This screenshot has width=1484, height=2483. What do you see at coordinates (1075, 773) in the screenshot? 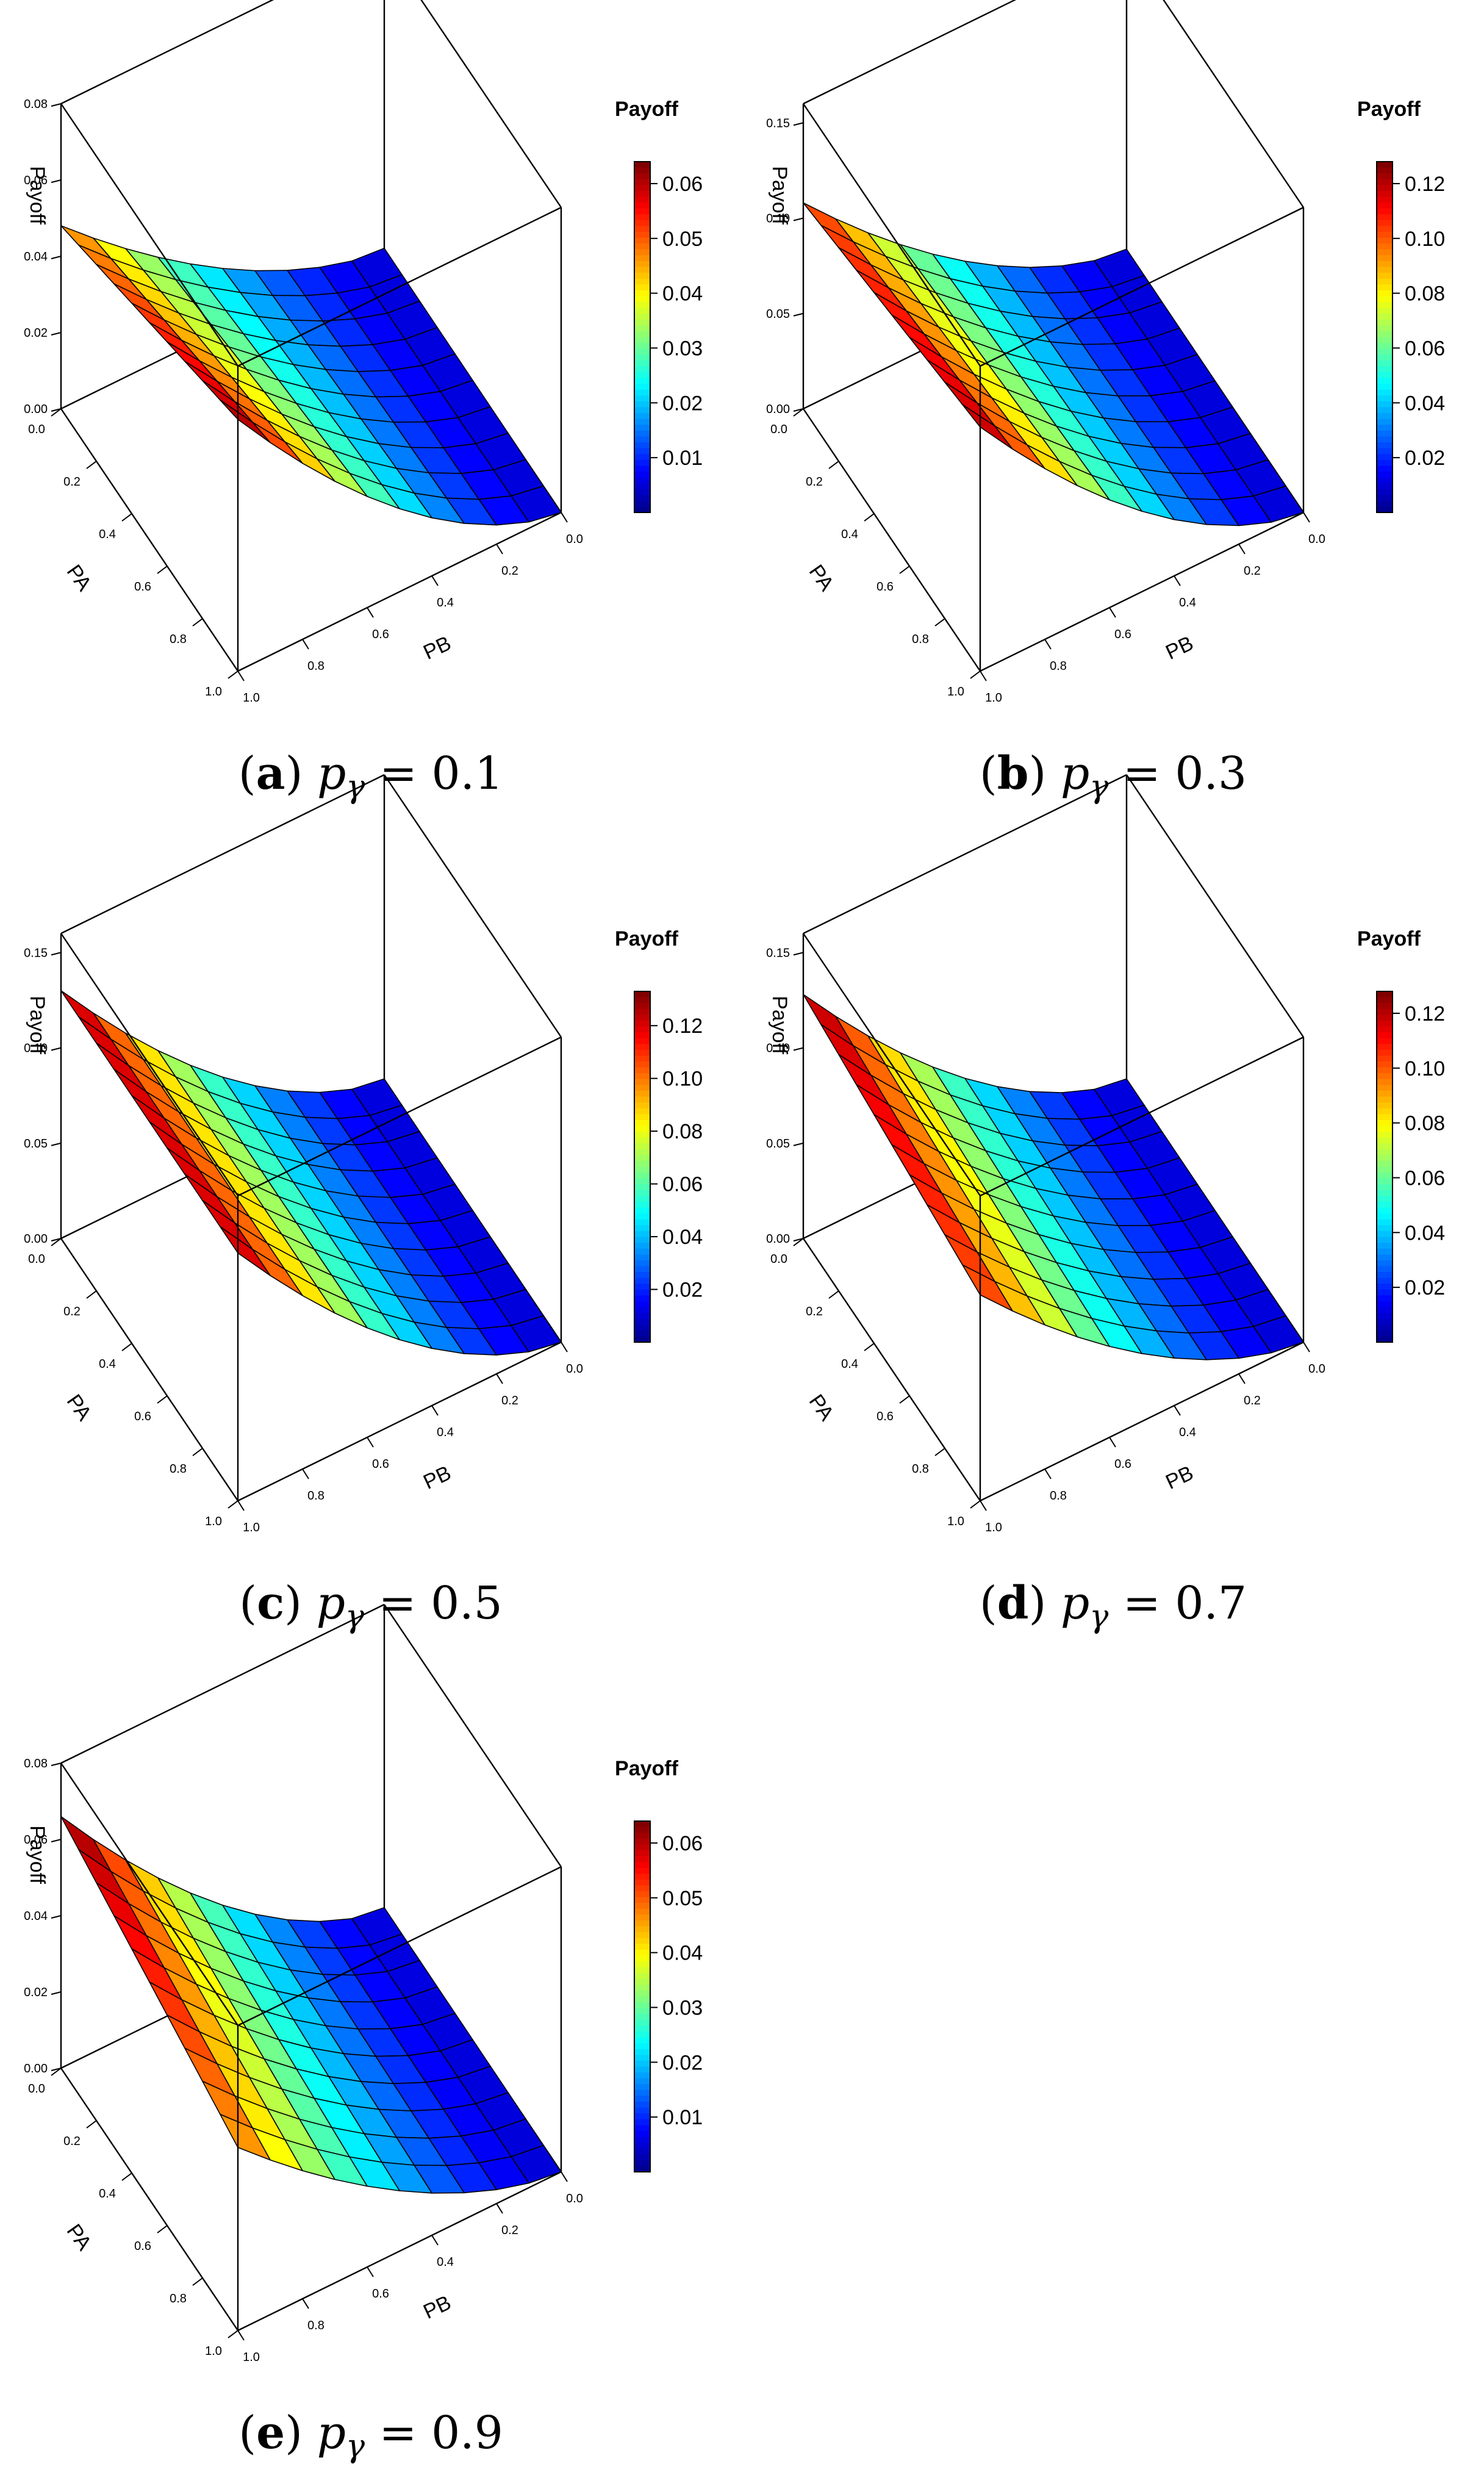
I see `caption-variable: p` at bounding box center [1075, 773].